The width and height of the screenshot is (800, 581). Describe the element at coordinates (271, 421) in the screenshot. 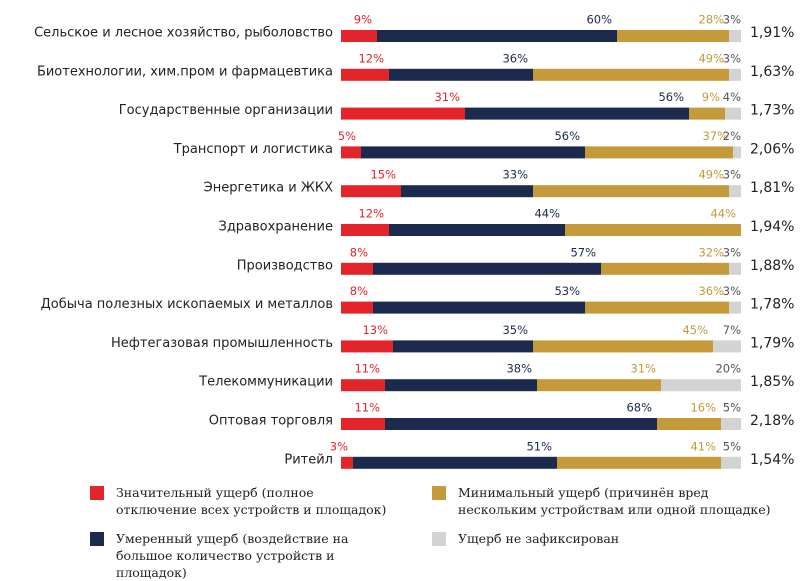

I see `category-label: Оптовая торговля` at that location.